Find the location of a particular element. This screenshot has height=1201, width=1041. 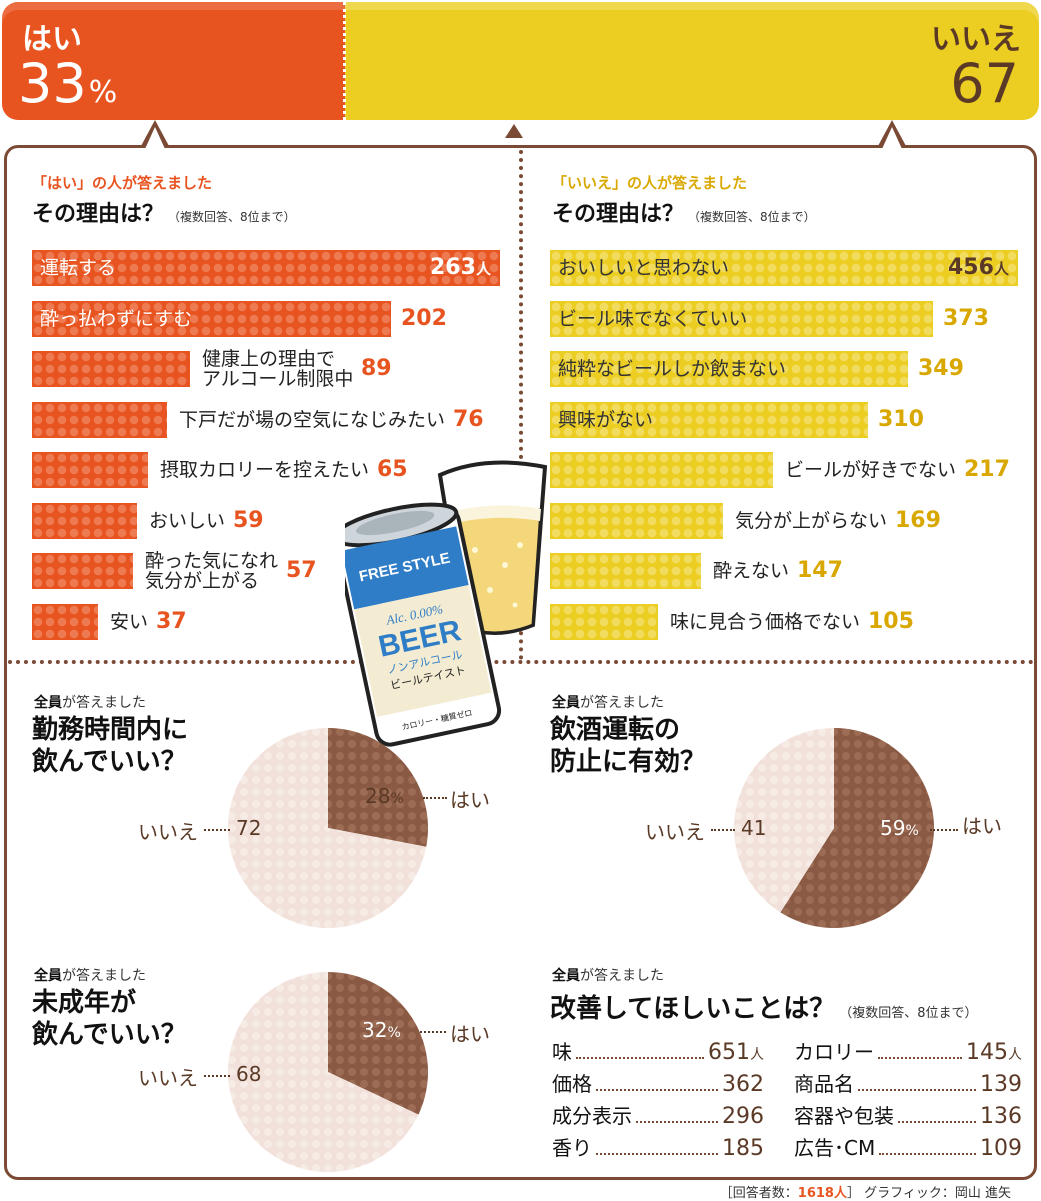

reason-no-bar-value: 349 is located at coordinates (941, 368).